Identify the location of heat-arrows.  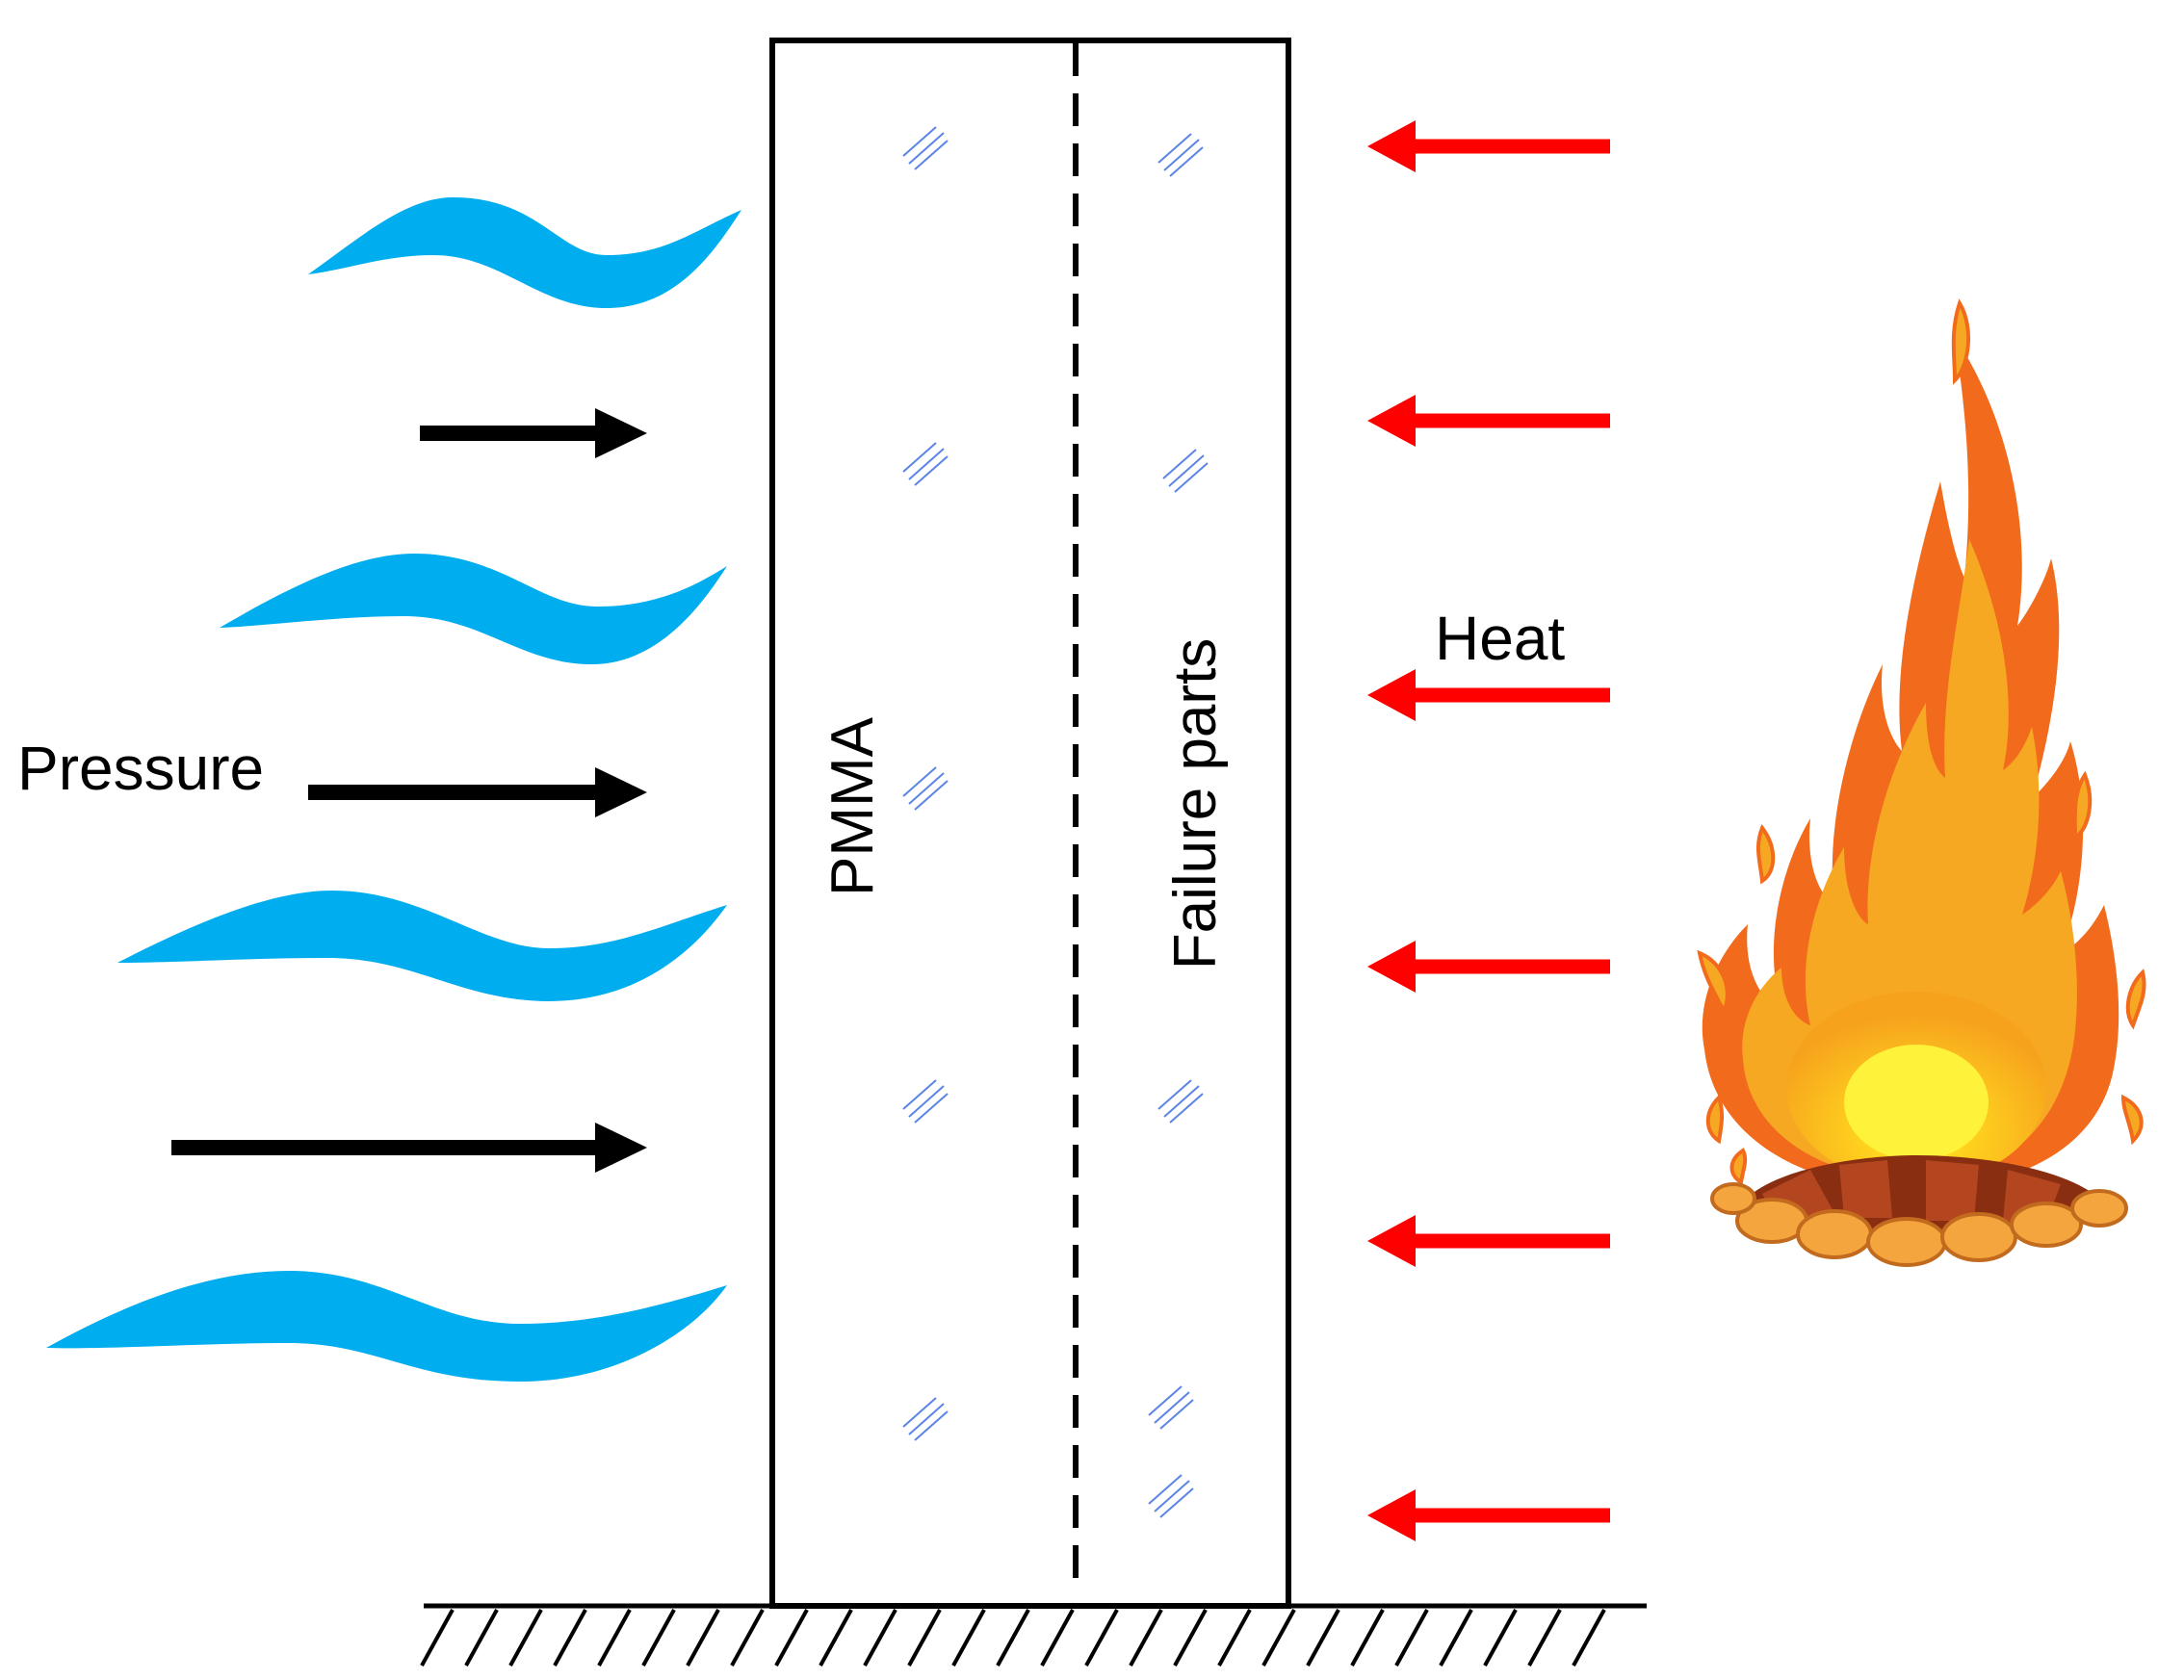
(1489, 831).